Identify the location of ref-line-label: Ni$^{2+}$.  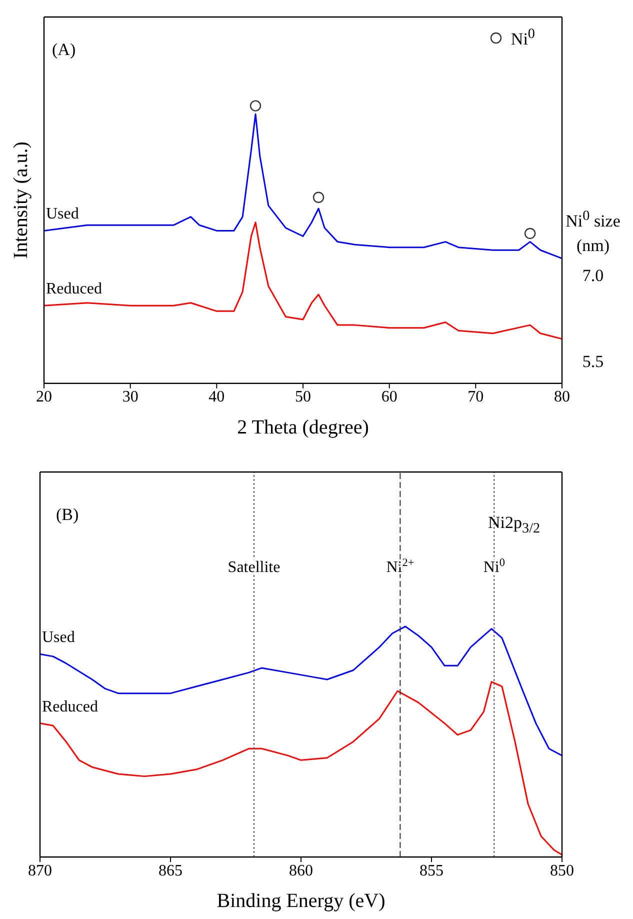
(400, 566).